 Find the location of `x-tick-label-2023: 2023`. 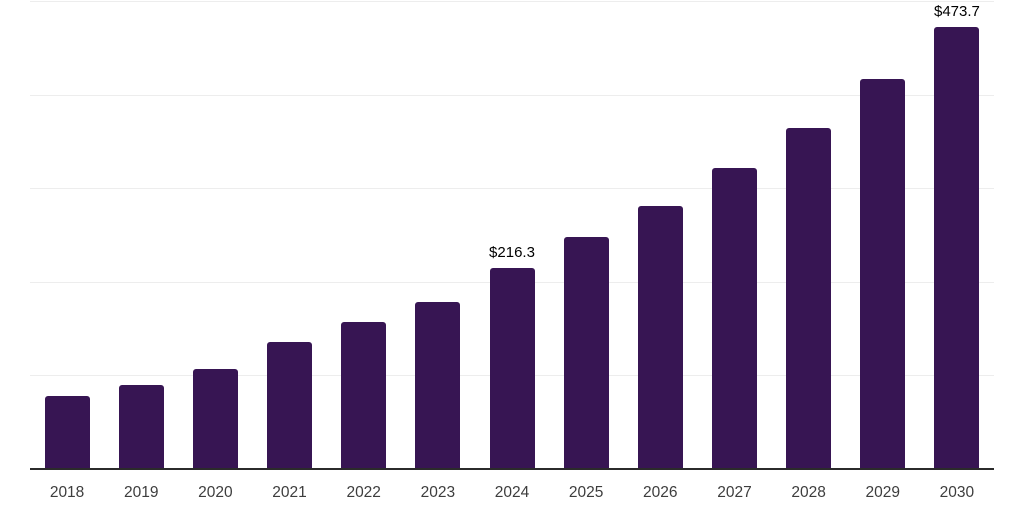

x-tick-label-2023: 2023 is located at coordinates (438, 492).